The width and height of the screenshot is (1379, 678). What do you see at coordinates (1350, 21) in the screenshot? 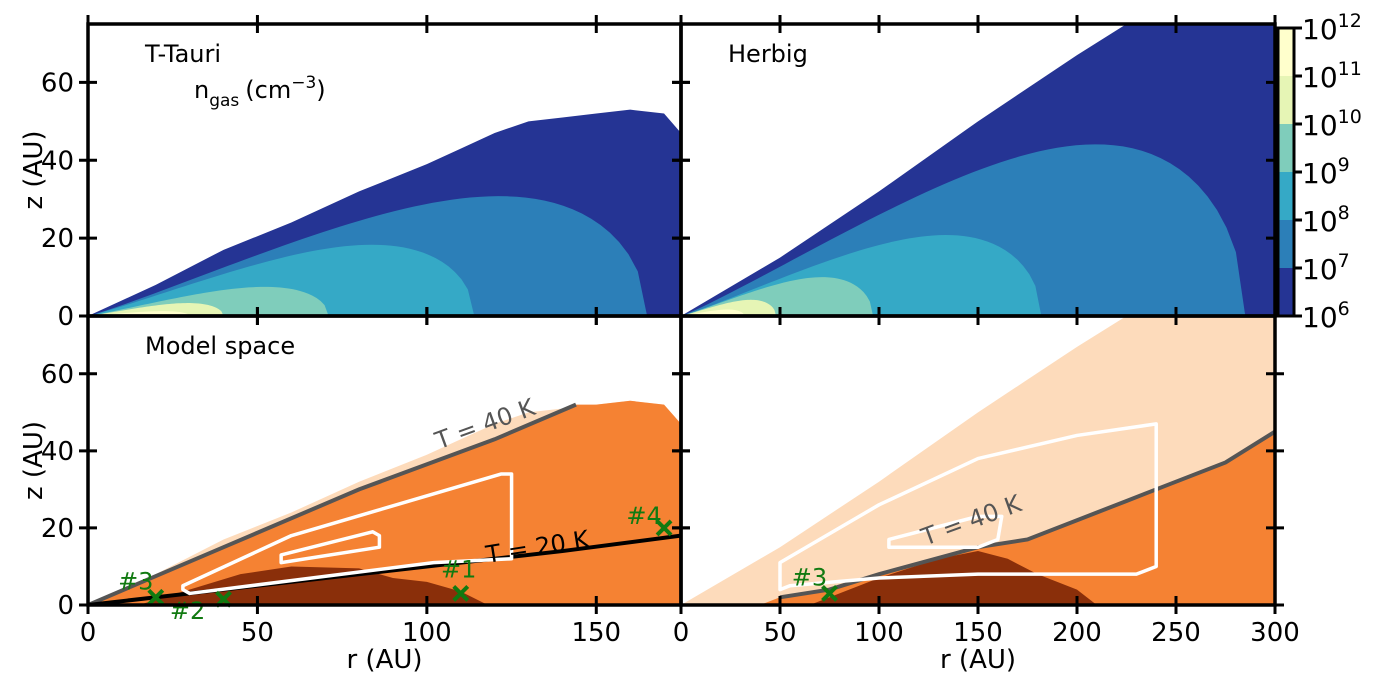
I see `colorbar-tick-exponent: 12` at bounding box center [1350, 21].